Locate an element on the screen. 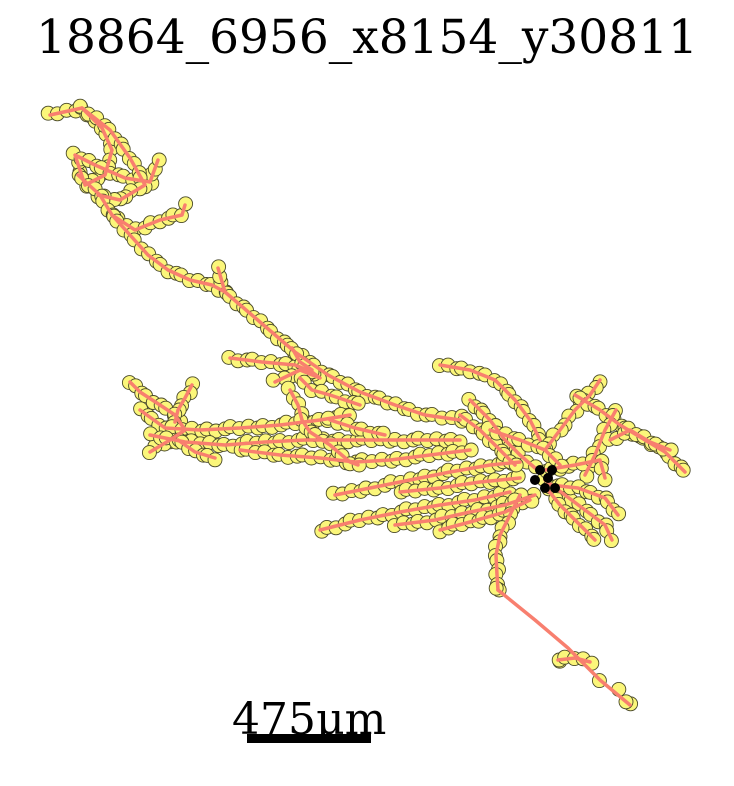 This screenshot has width=734, height=786. soma-layer is located at coordinates (545, 479).